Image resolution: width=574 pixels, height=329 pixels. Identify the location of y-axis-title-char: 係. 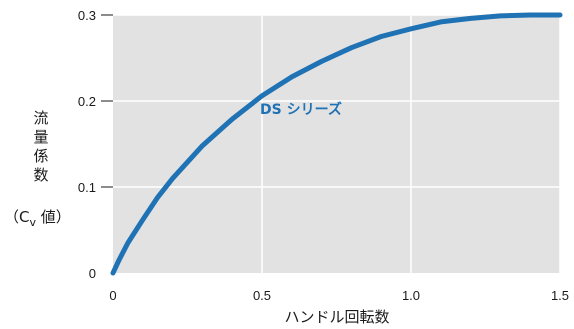
(40, 156).